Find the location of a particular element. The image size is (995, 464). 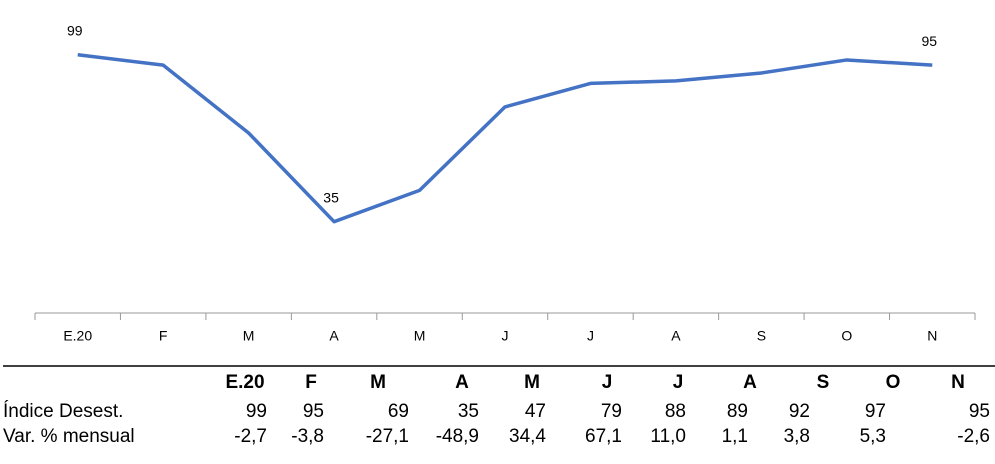

table-cell: -2,6 is located at coordinates (973, 436).